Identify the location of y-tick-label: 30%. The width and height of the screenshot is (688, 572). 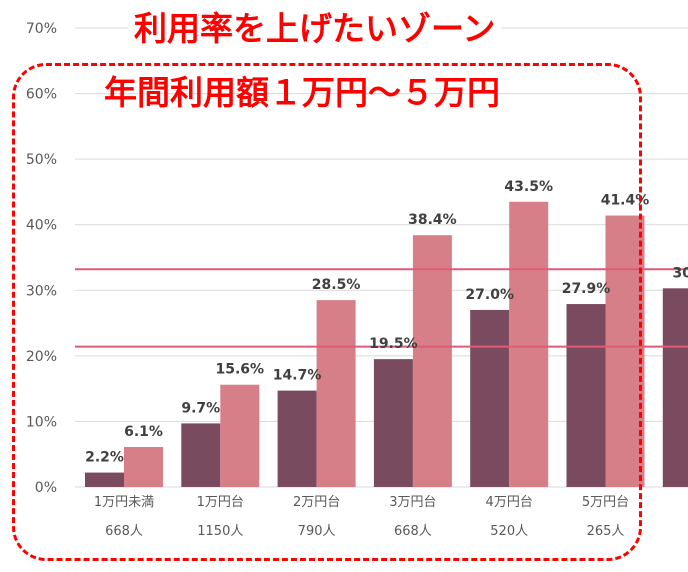
(41, 291).